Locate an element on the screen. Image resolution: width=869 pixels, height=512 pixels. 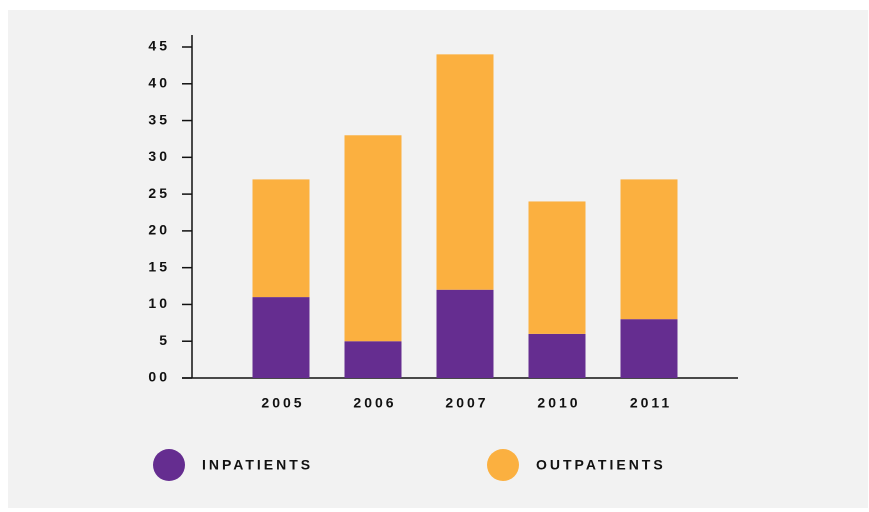
y-tick-label: 20 is located at coordinates (159, 230).